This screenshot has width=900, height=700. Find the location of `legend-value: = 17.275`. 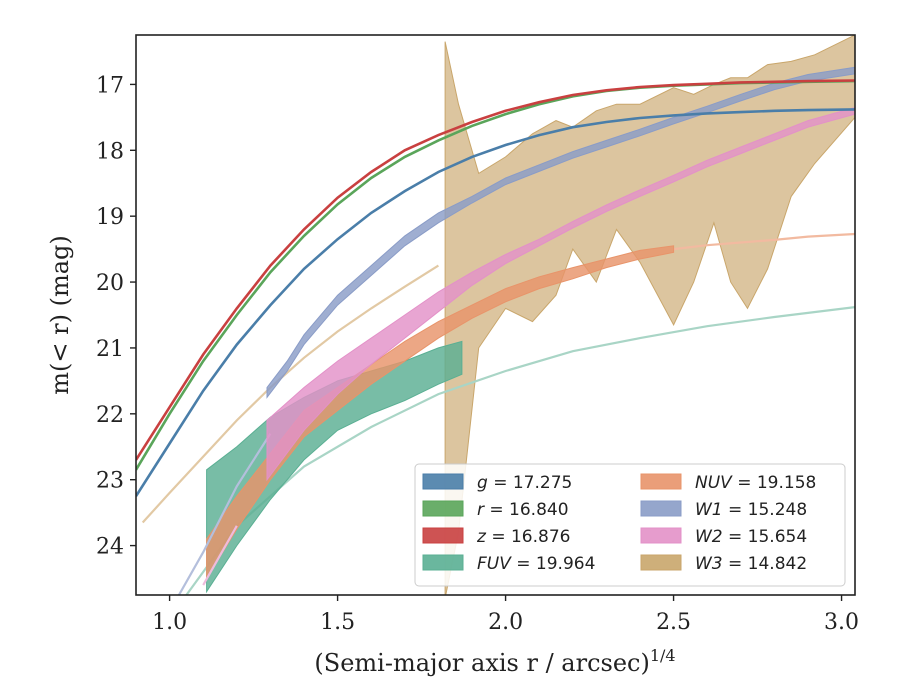

legend-value: = 17.275 is located at coordinates (530, 483).